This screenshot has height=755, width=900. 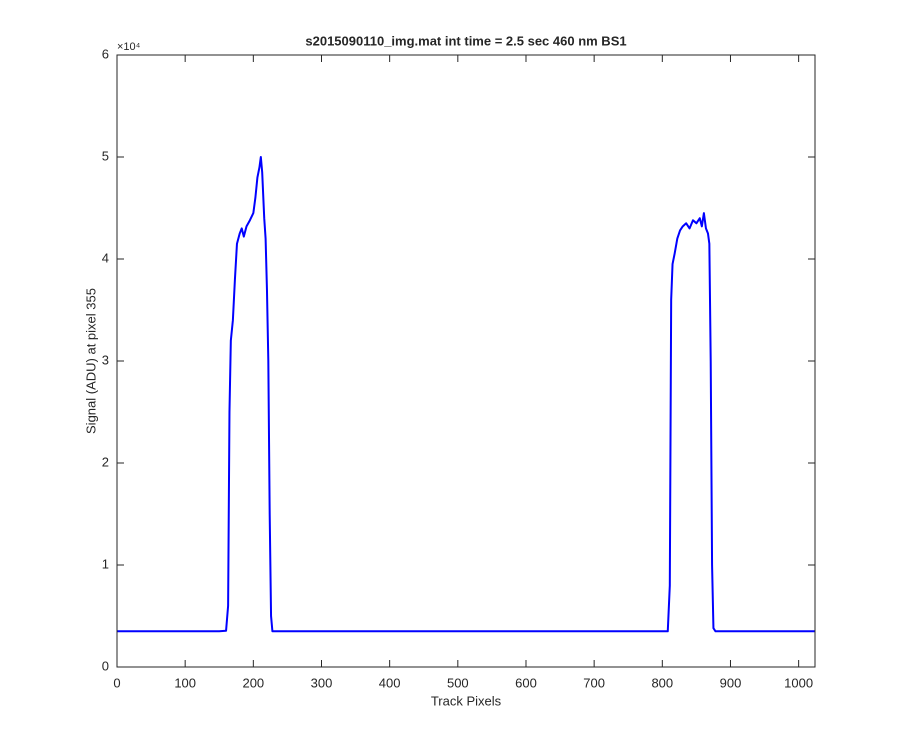 I want to click on x-tick-label: 300, so click(x=322, y=682).